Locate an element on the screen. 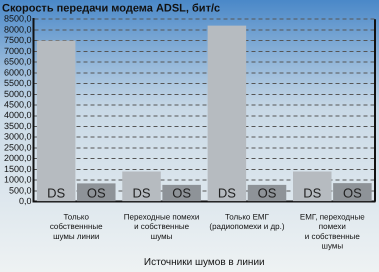 The image size is (379, 272). y-tick-label: 7500,0 is located at coordinates (18, 40).